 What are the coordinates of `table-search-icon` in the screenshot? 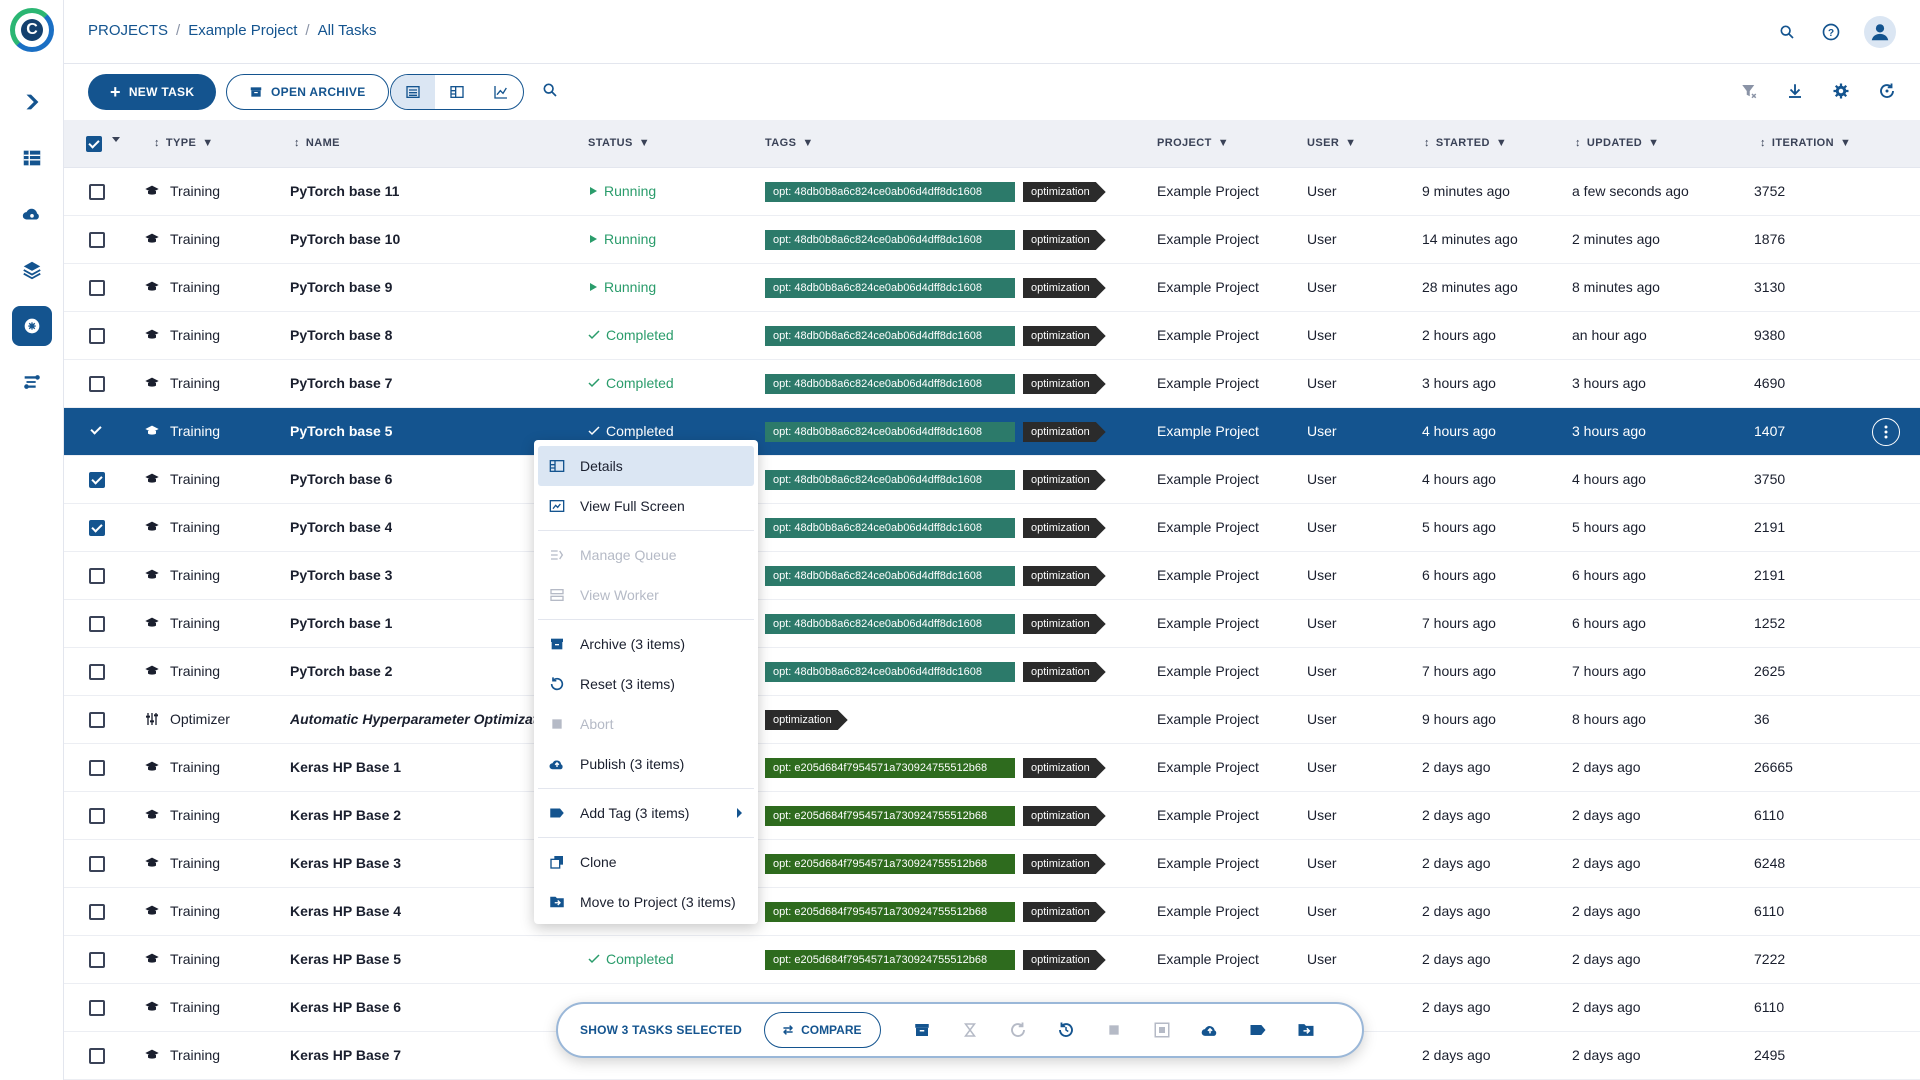 It's located at (550, 92).